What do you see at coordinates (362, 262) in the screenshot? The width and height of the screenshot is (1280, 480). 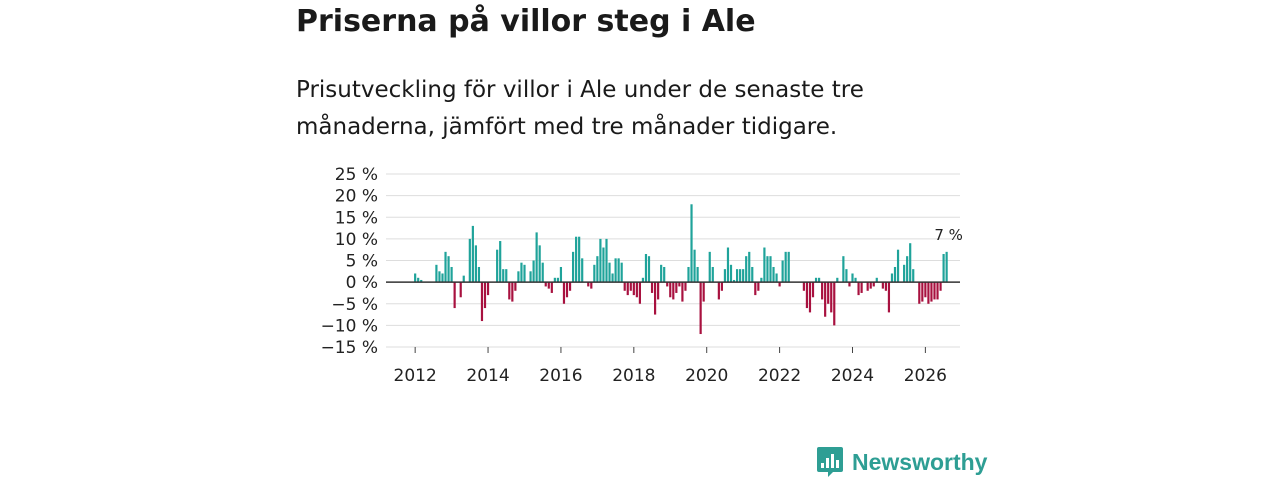 I see `y-tick-label: 5 %` at bounding box center [362, 262].